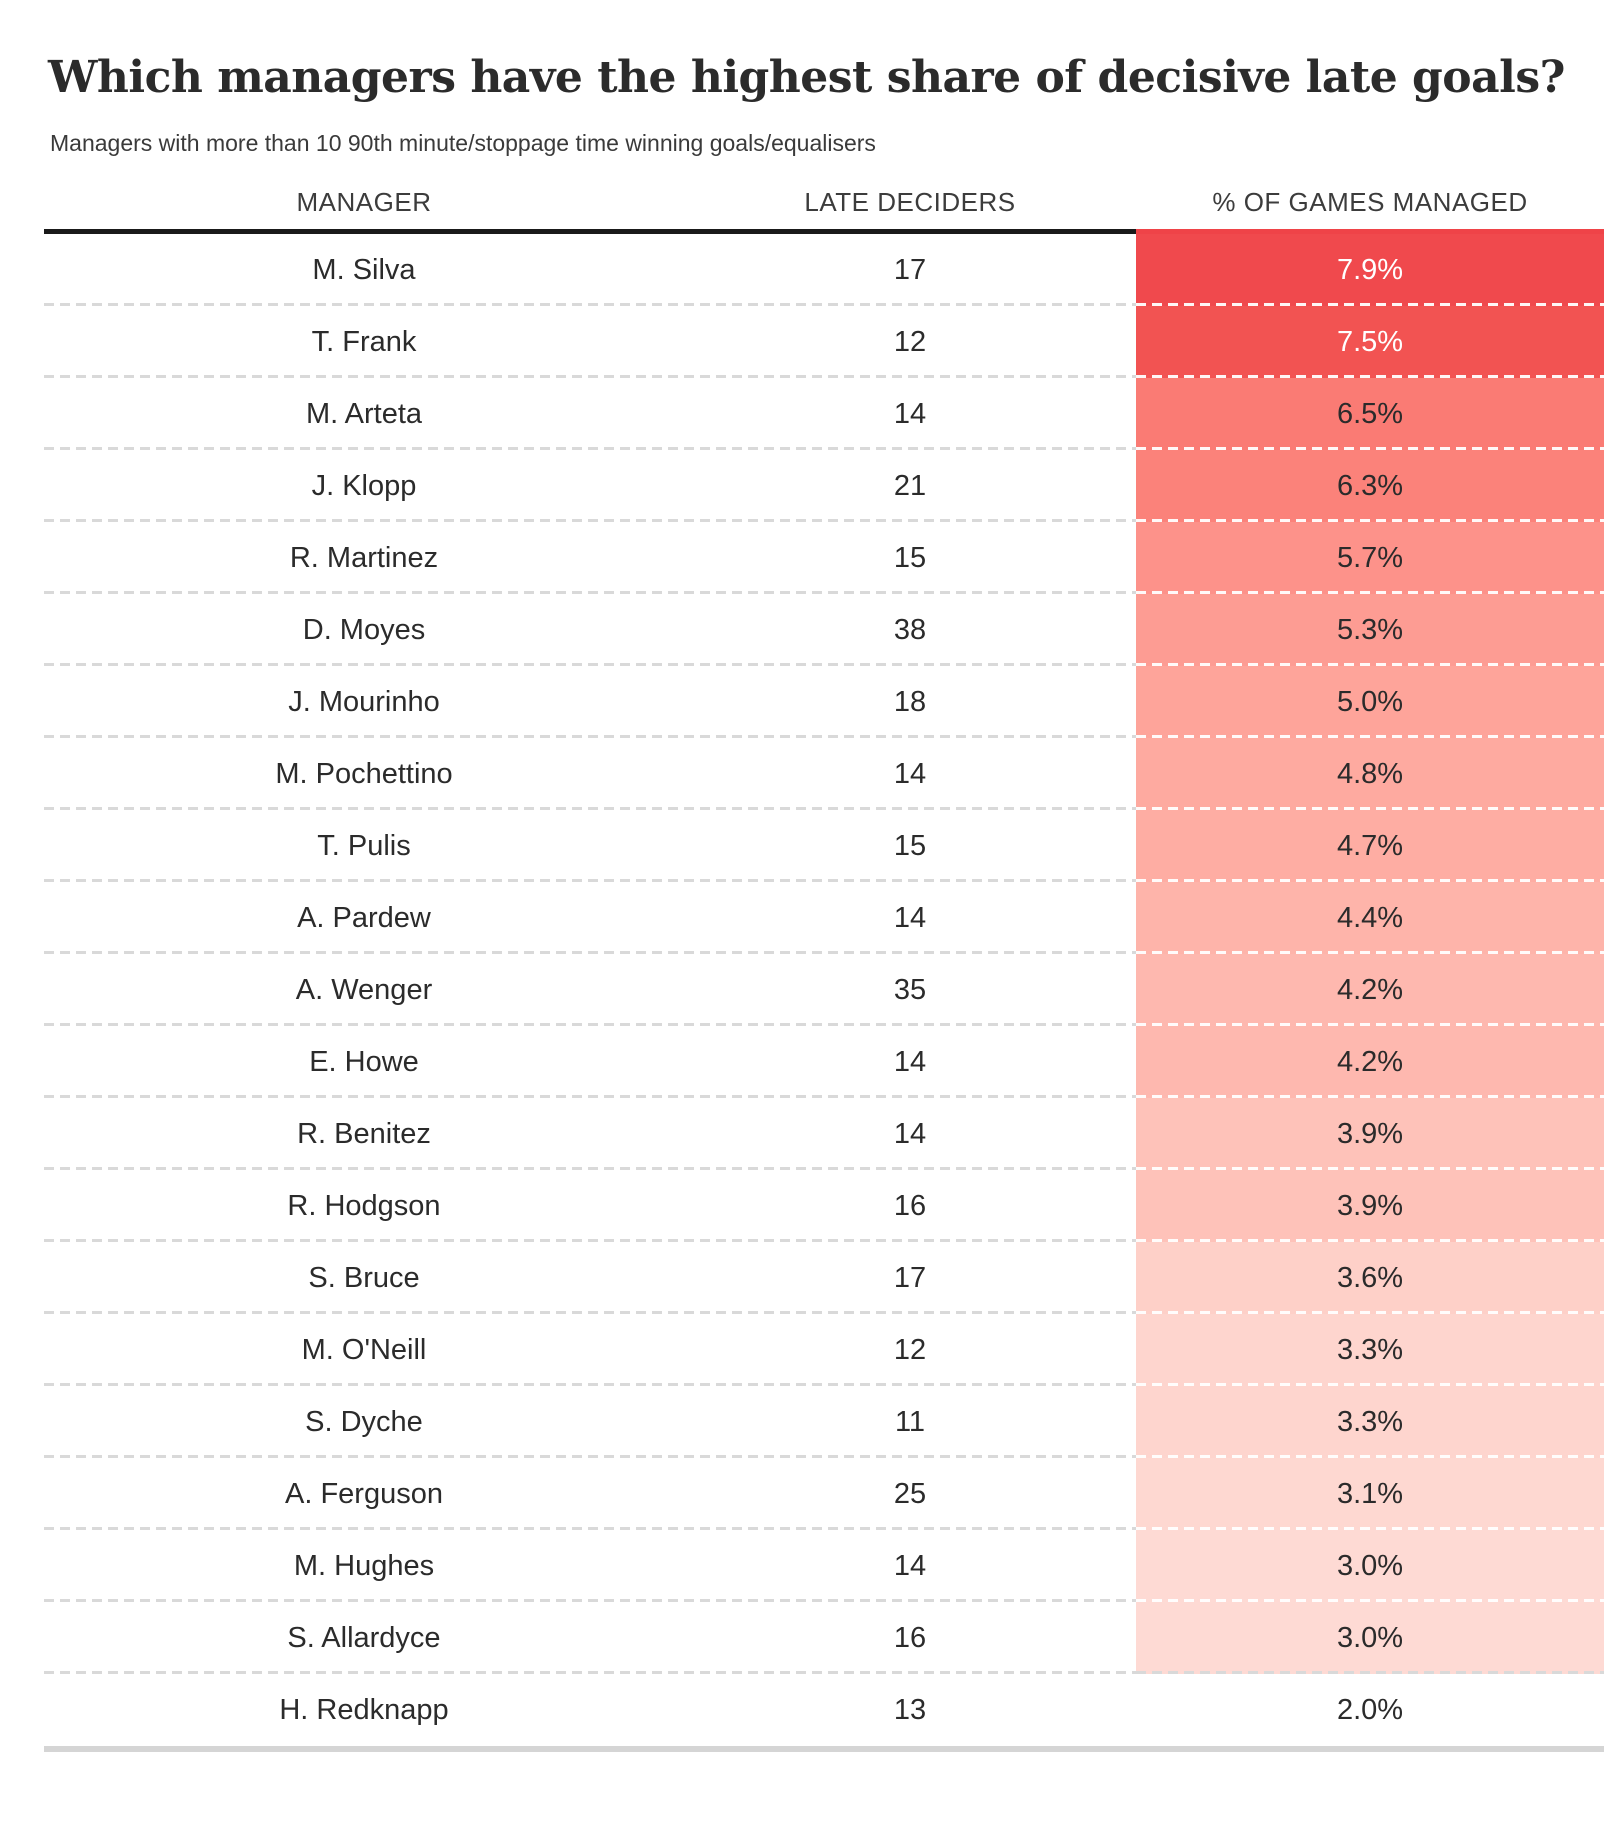 This screenshot has width=1616, height=1836. What do you see at coordinates (1370, 774) in the screenshot?
I see `pct-games-managed-cell: 4.8%` at bounding box center [1370, 774].